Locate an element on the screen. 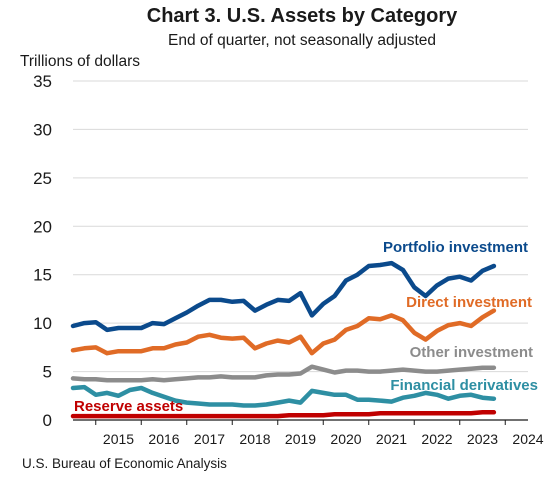 The image size is (559, 477). series-label-direct-investment: Direct investment is located at coordinates (469, 302).